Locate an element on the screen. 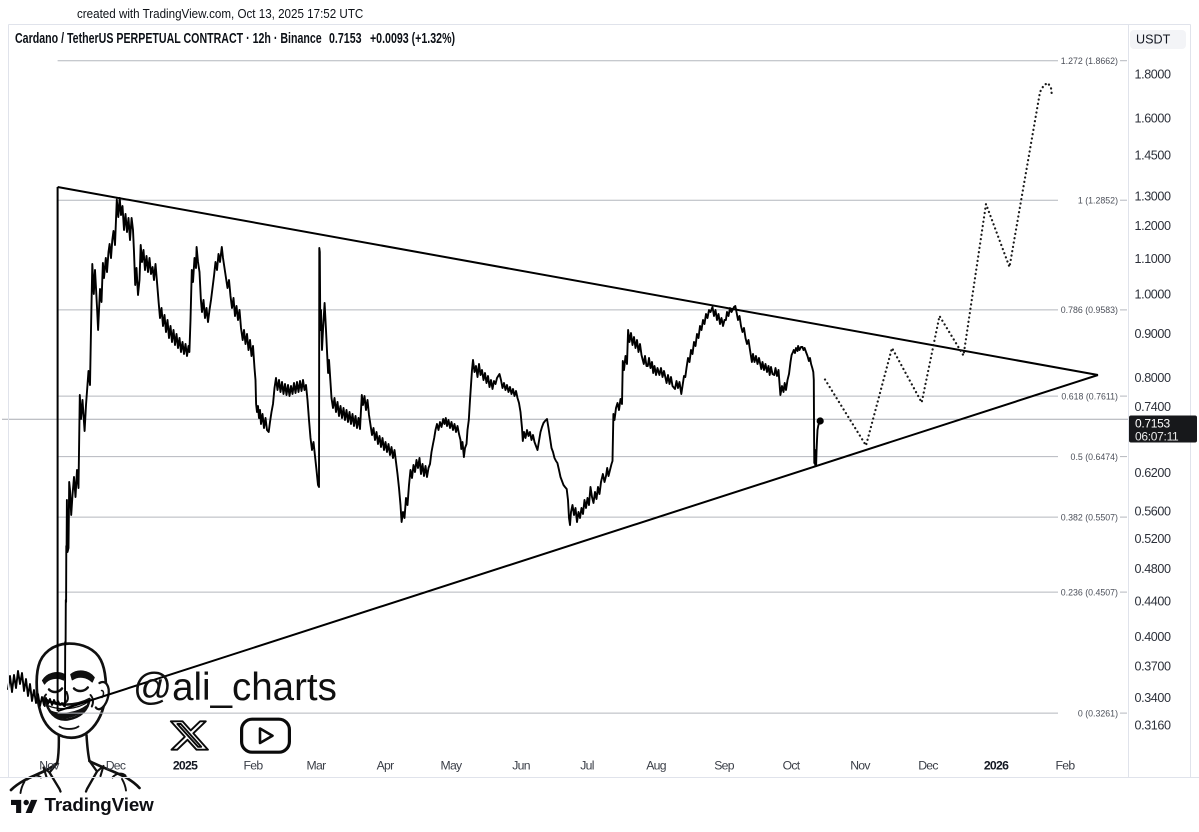  svg-text: Apr is located at coordinates (386, 766).